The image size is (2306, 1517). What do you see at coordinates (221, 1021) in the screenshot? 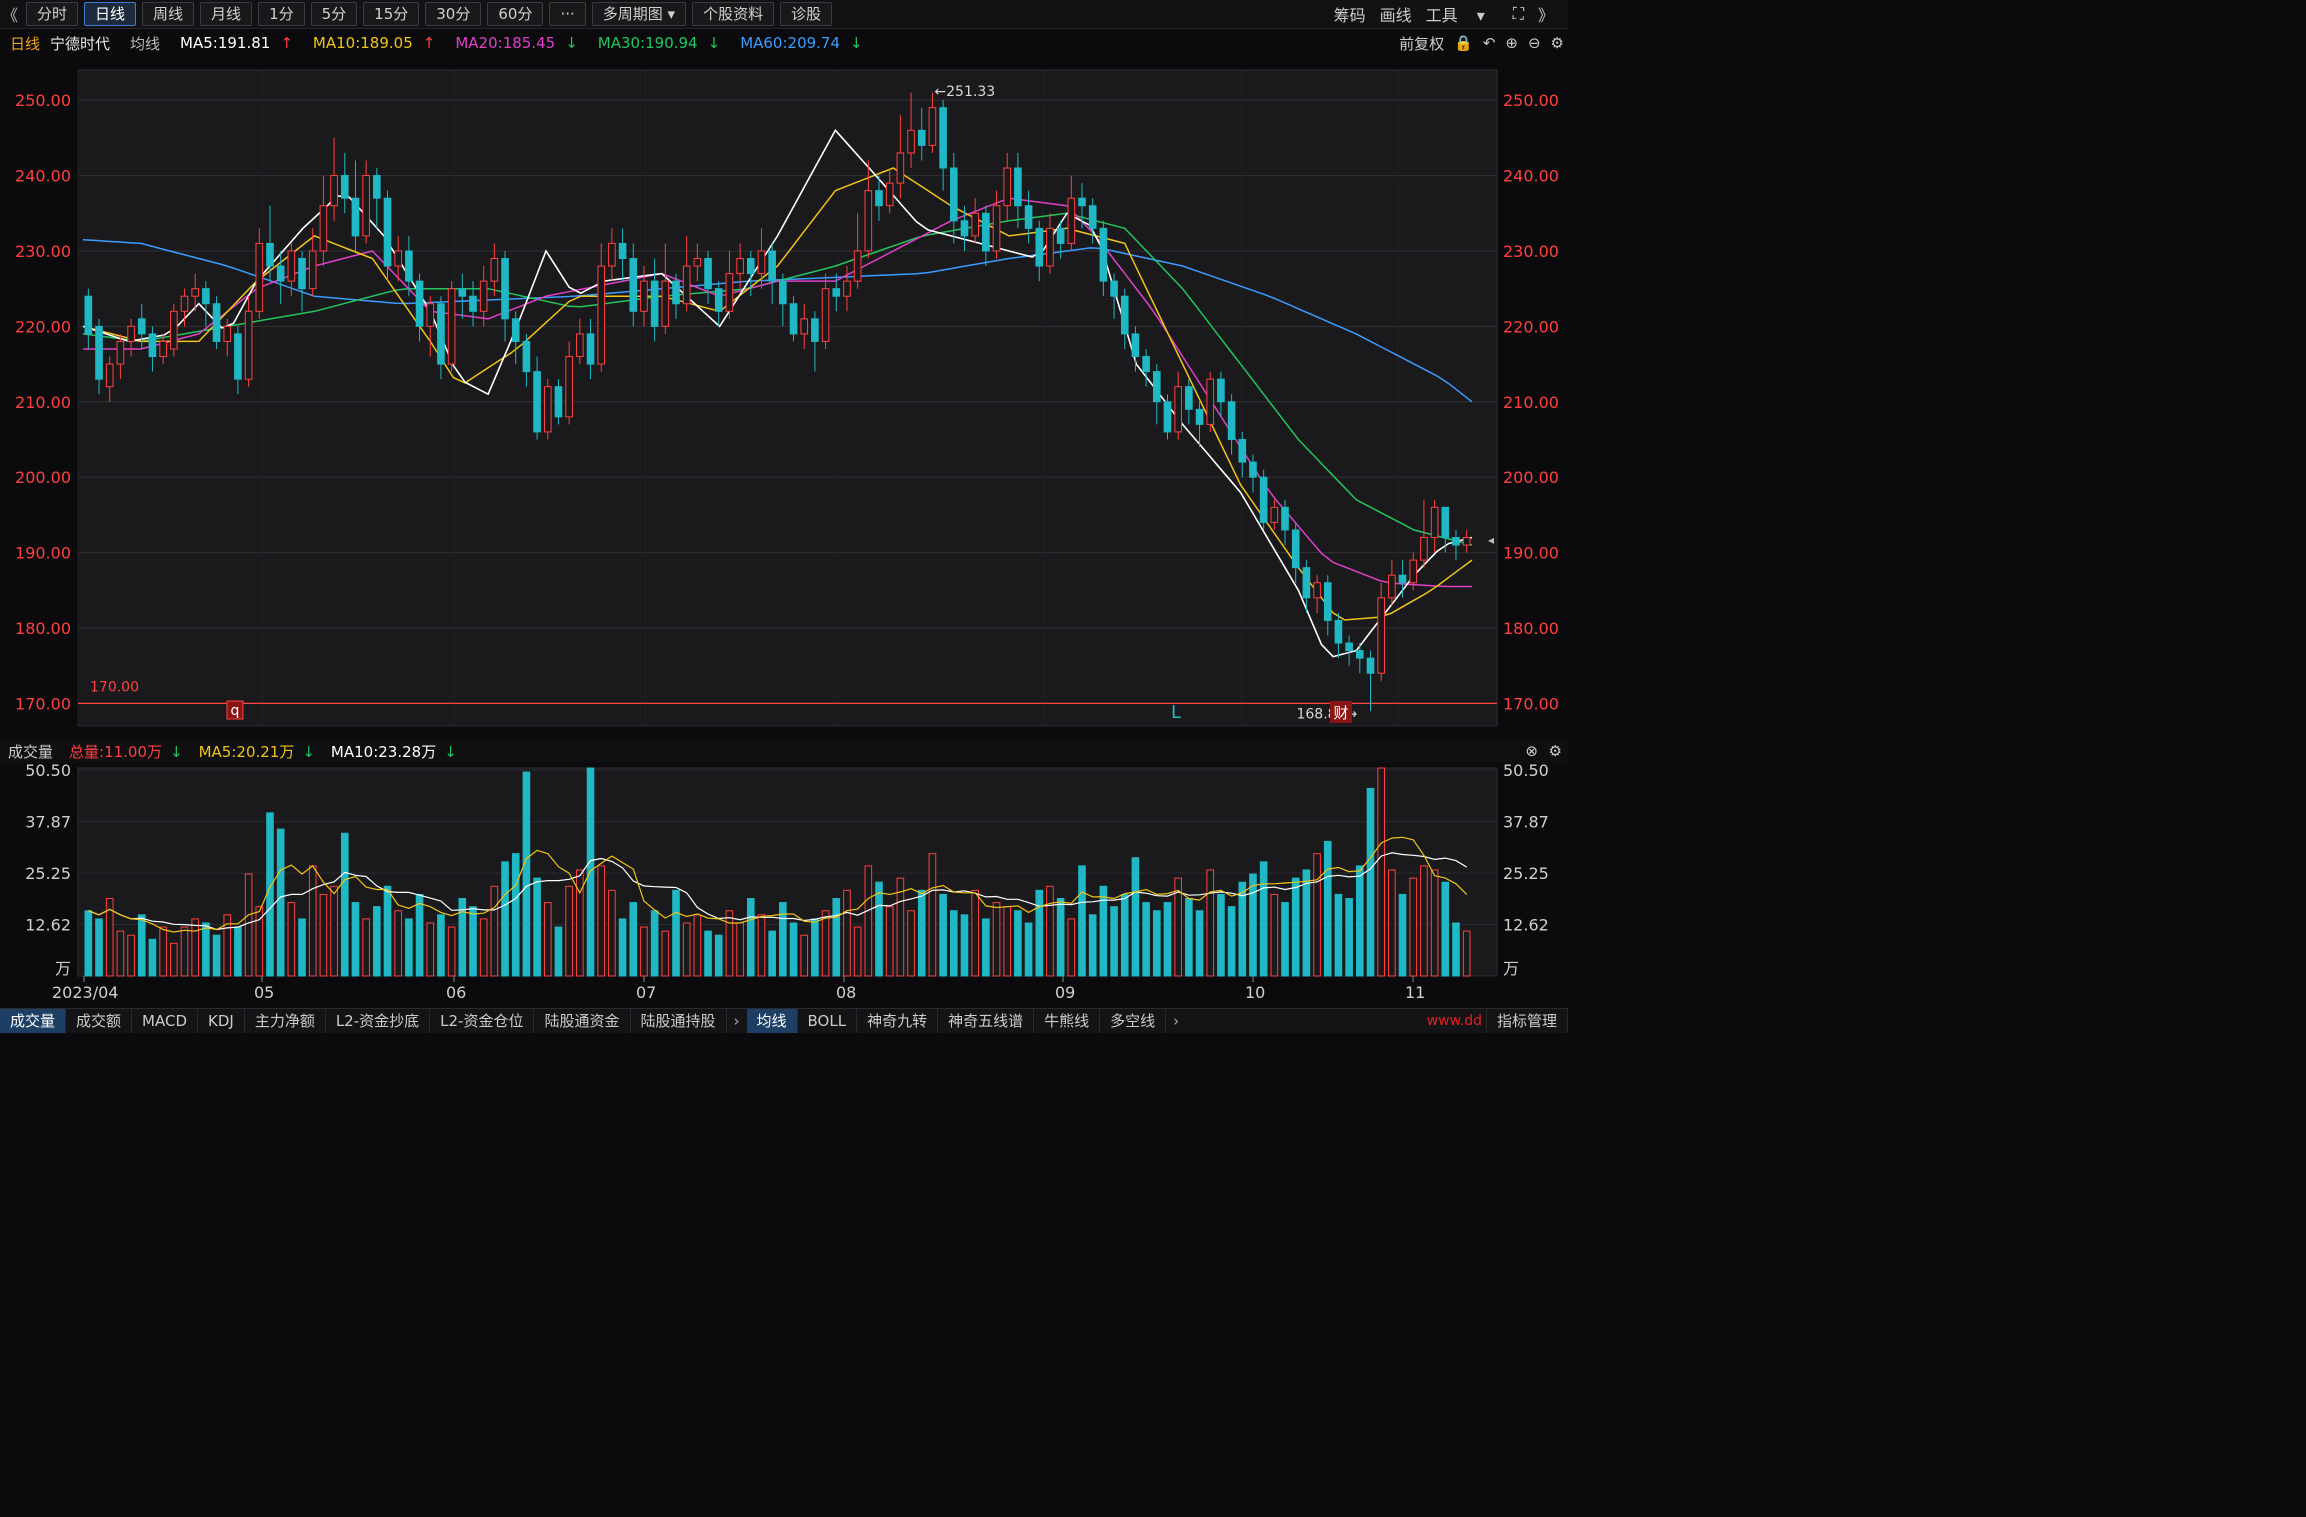
I see `tab-kdj: KDJ` at bounding box center [221, 1021].